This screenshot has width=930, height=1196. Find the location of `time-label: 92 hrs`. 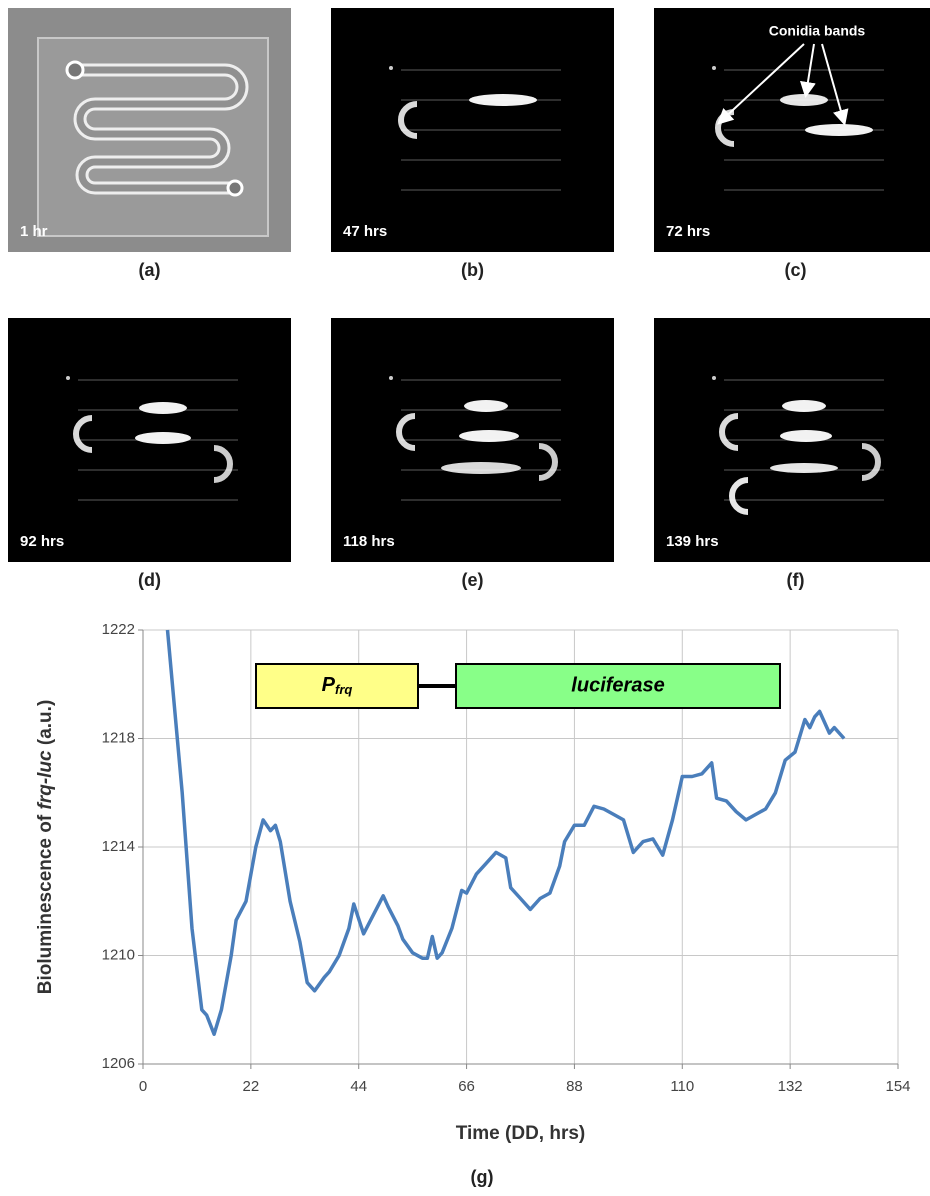

time-label: 92 hrs is located at coordinates (42, 541).